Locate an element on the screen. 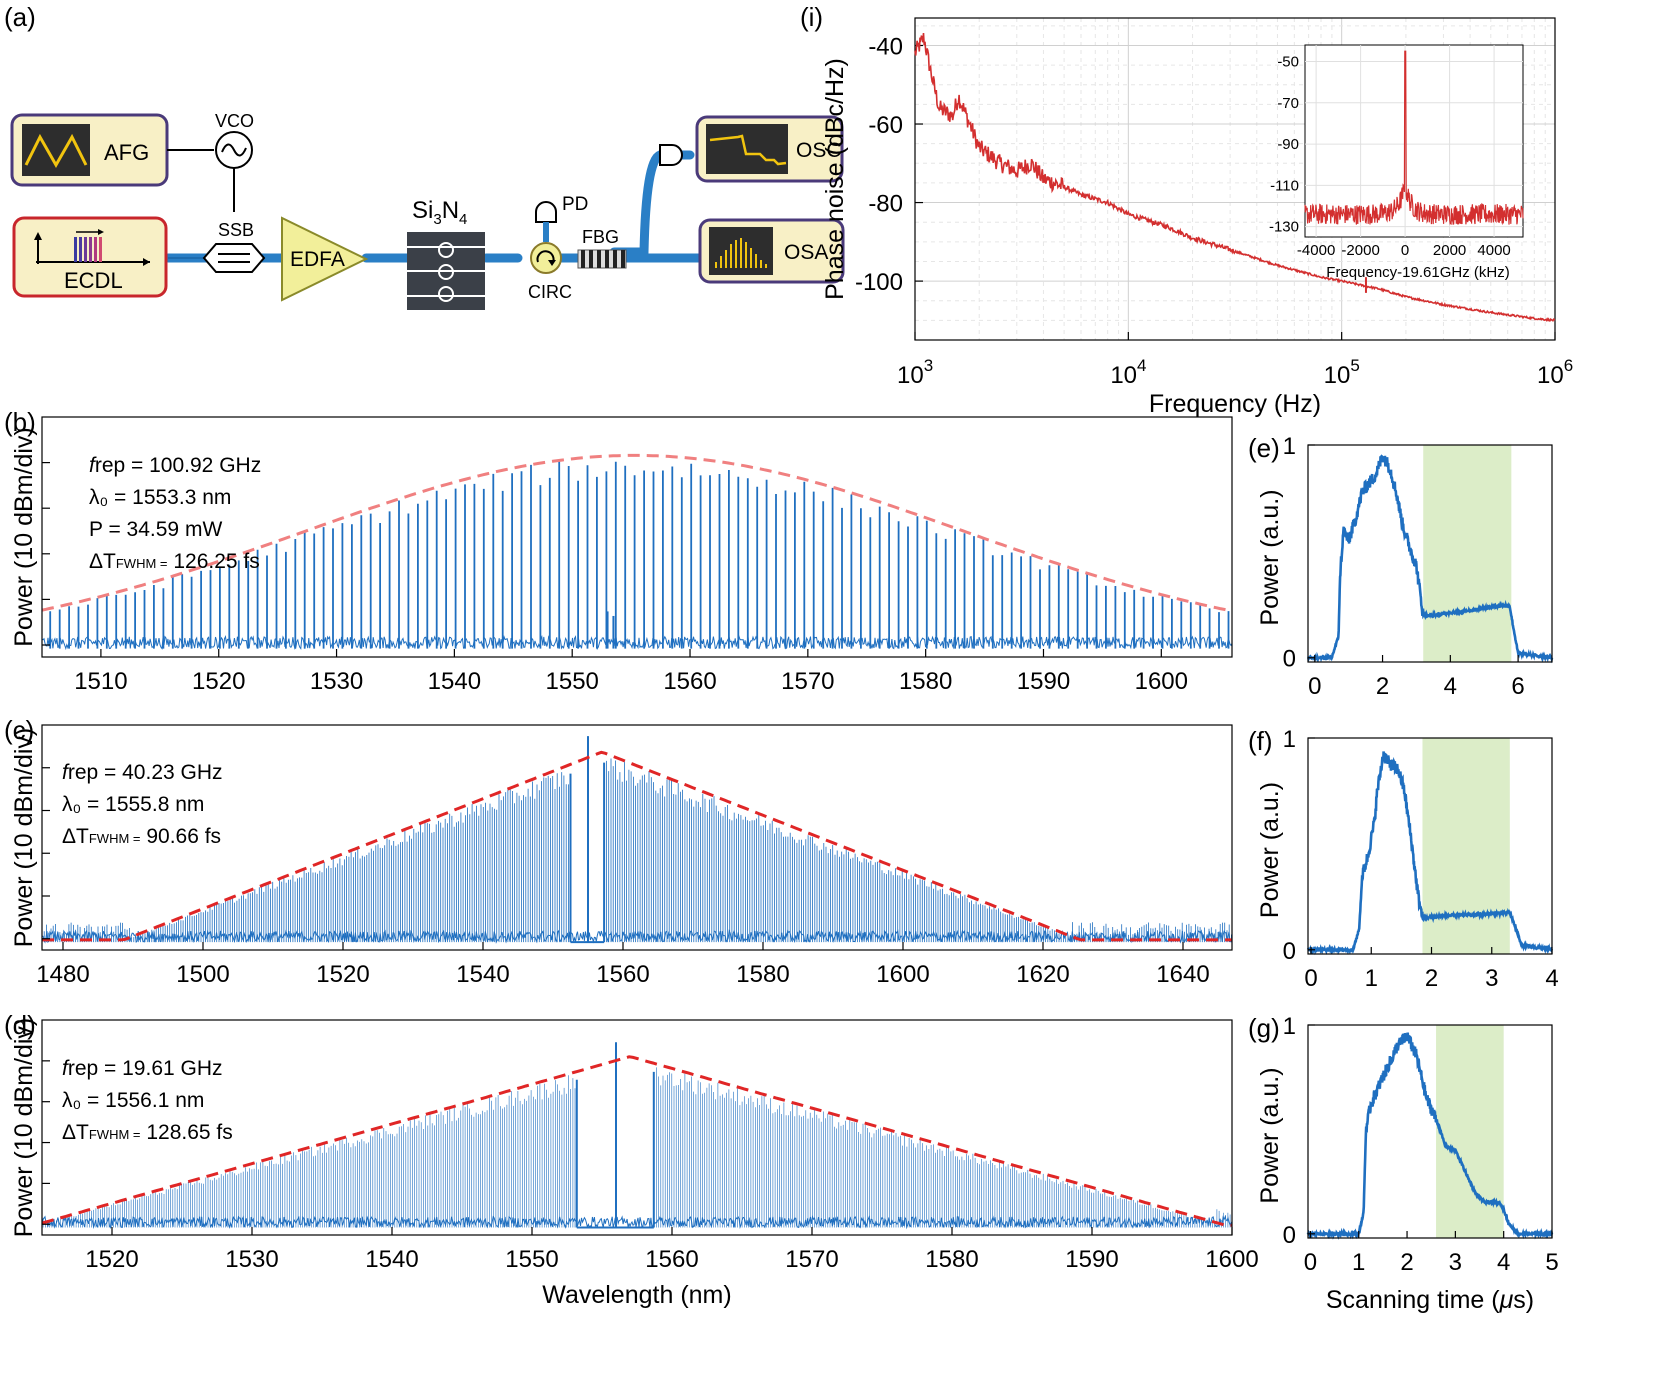 This screenshot has height=1390, width=1661. x-tick-label: 1620 is located at coordinates (1042, 974).